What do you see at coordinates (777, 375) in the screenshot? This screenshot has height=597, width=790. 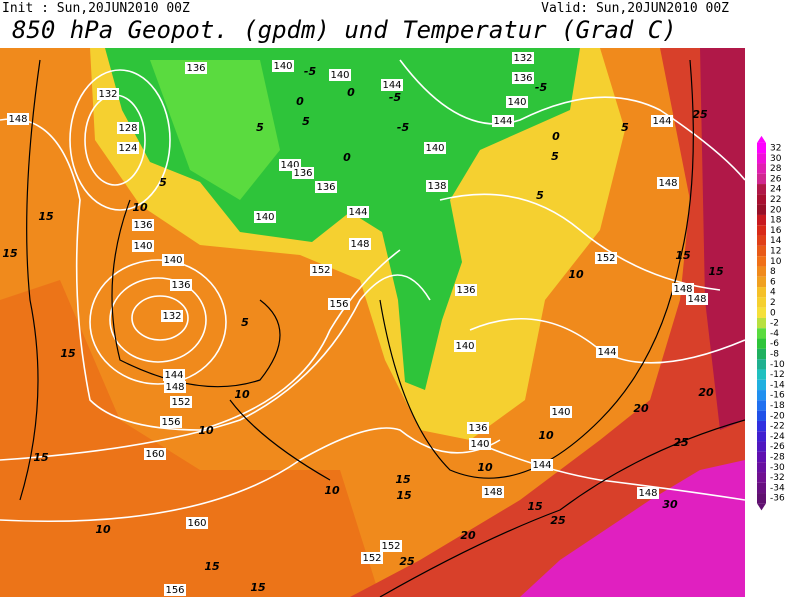 I see `colorbar-label: -12` at bounding box center [777, 375].